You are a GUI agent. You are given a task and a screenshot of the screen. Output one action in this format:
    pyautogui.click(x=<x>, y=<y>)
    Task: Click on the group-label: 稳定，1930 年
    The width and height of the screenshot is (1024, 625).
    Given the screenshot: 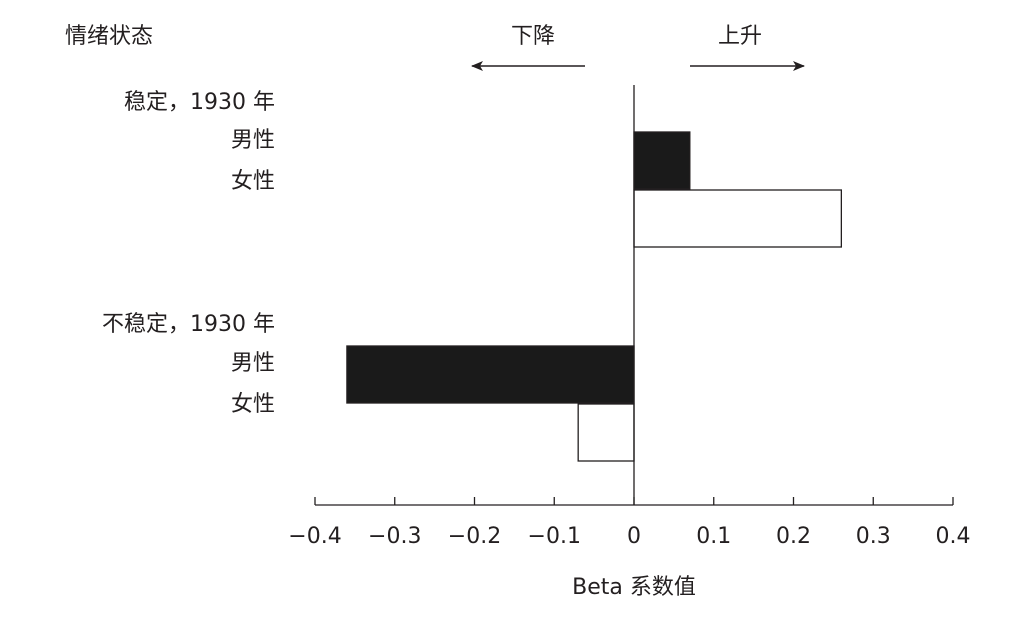 What is the action you would take?
    pyautogui.click(x=199, y=102)
    